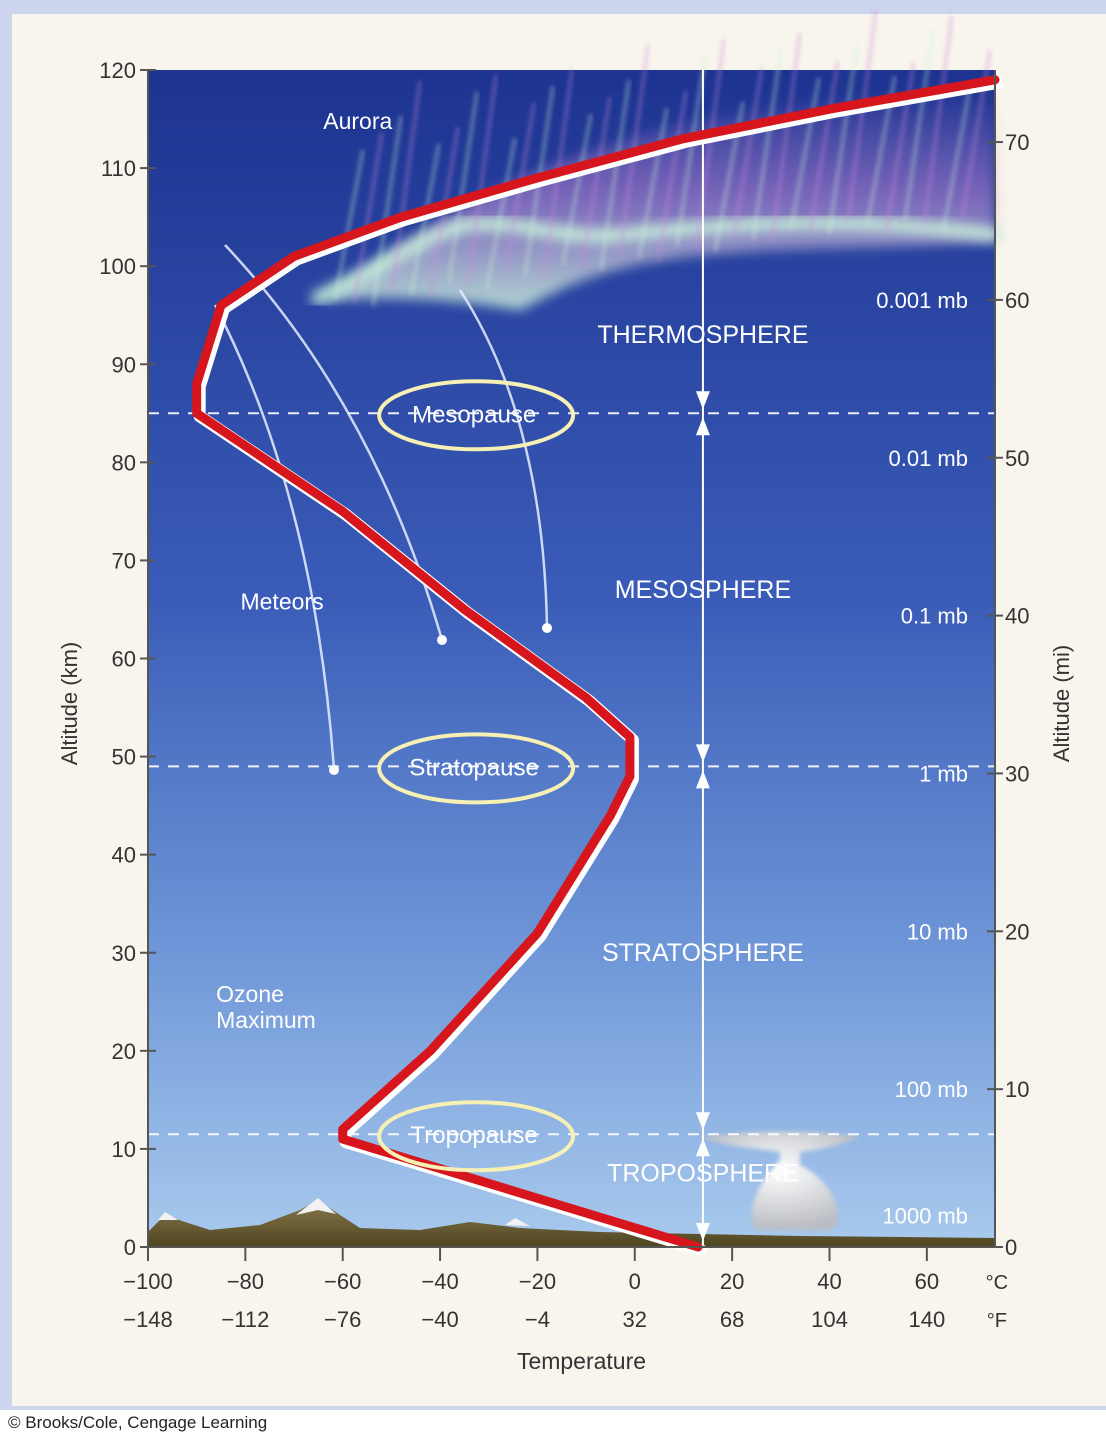 The height and width of the screenshot is (1436, 1106). Describe the element at coordinates (1011, 1247) in the screenshot. I see `y-tick-label-mi: 0` at that location.